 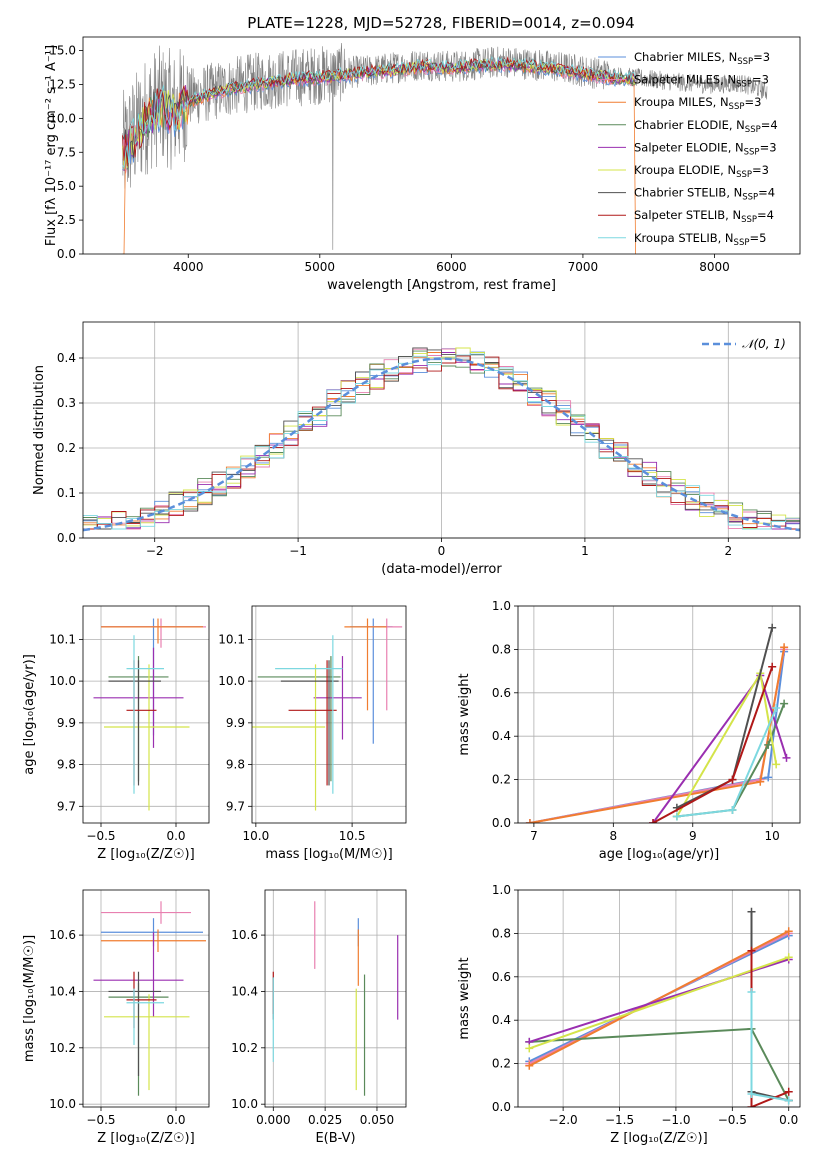 What do you see at coordinates (501, 977) in the screenshot?
I see `y-tick-label: 0.6` at bounding box center [501, 977].